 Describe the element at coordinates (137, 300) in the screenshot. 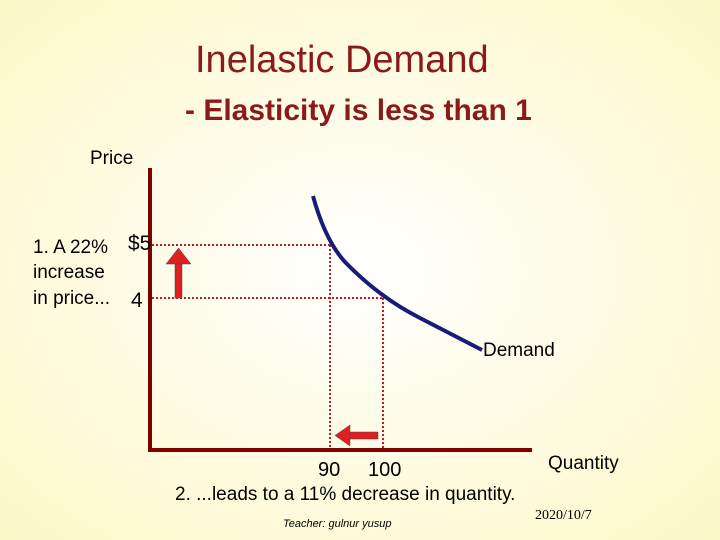

I see `price-low: 4` at that location.